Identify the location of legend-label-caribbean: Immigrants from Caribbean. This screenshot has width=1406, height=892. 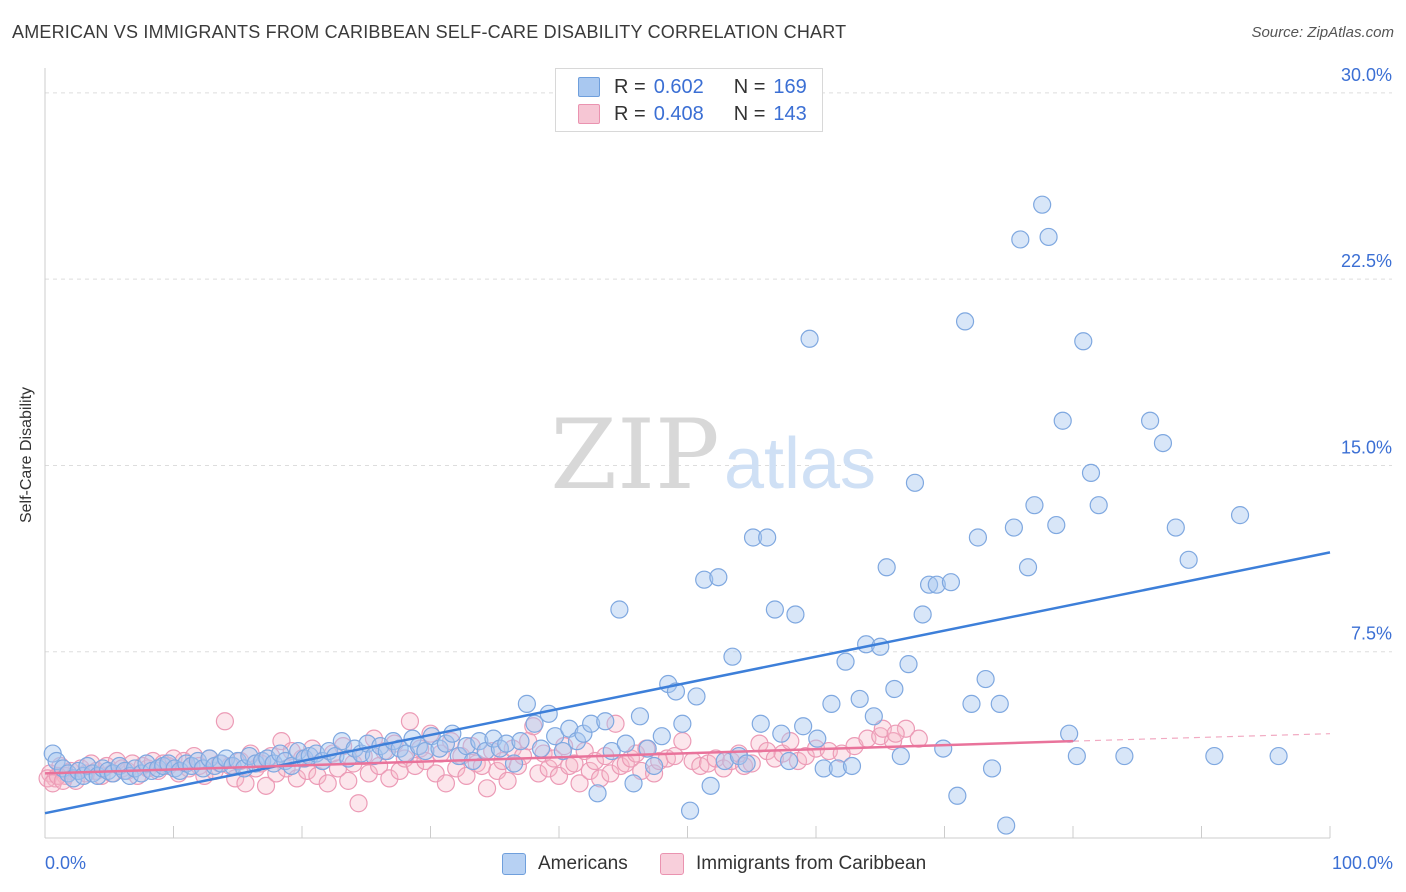
(811, 863).